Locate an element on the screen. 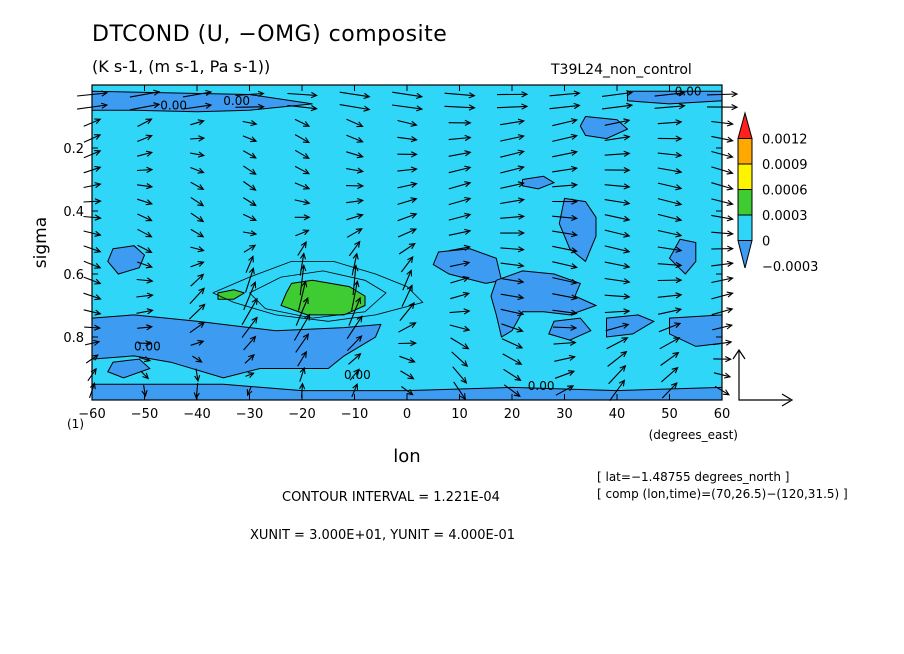  contour-region is located at coordinates (231, 294).